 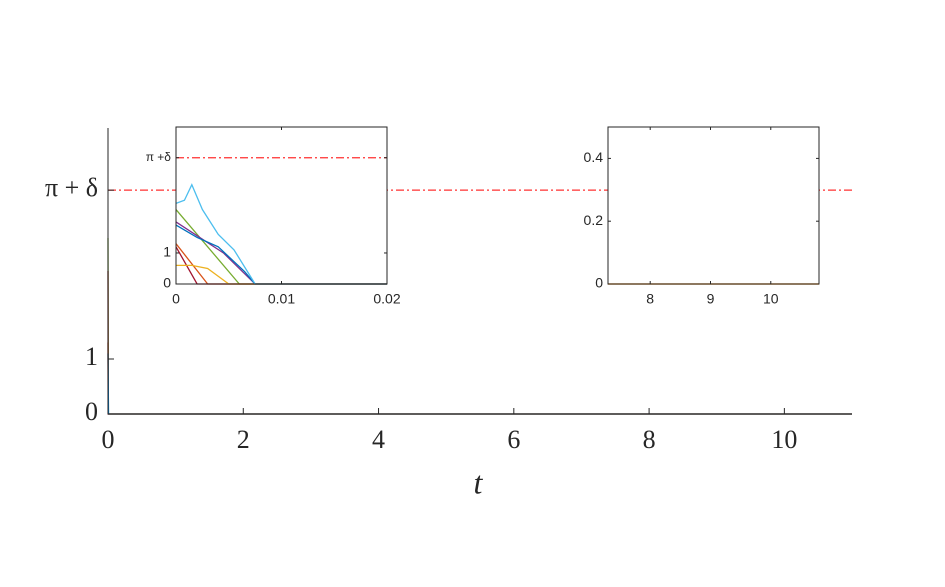 What do you see at coordinates (513, 439) in the screenshot?
I see `x-tick-label: 6` at bounding box center [513, 439].